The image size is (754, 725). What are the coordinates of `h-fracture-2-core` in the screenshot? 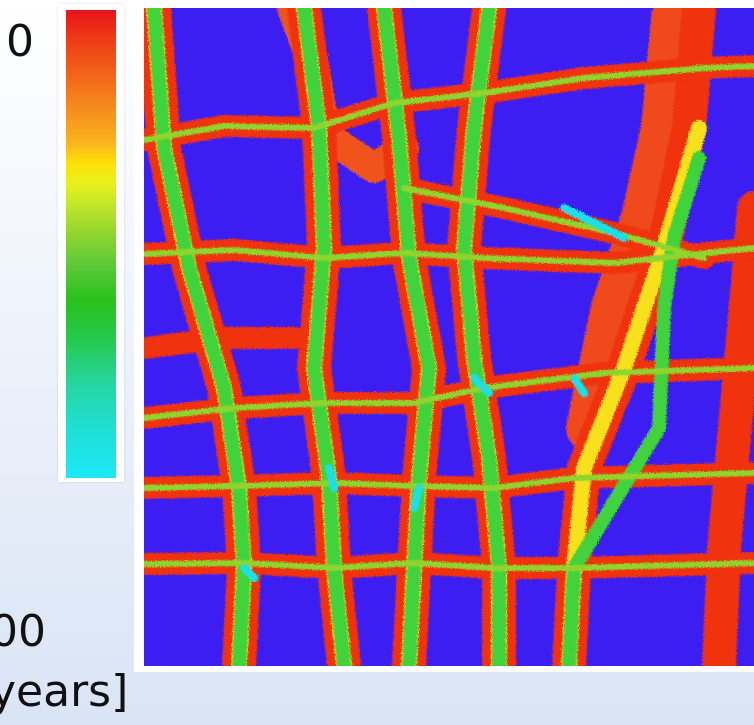 It's located at (449, 255).